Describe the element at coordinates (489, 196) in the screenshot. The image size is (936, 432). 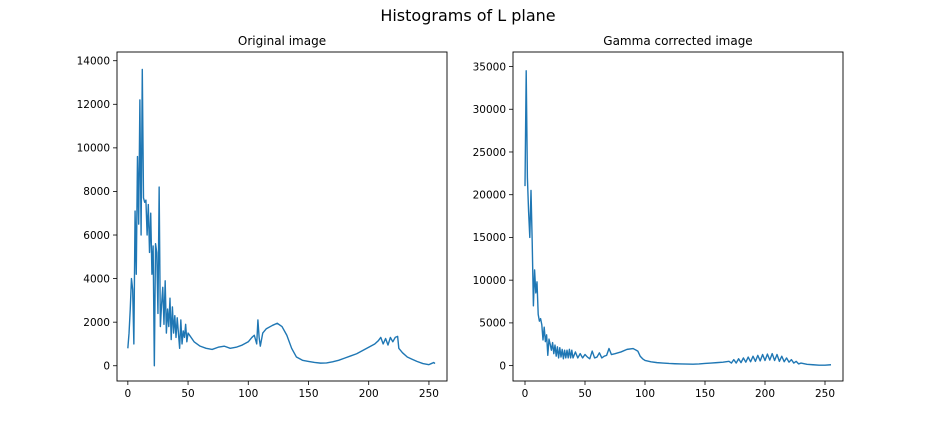
I see `y-tick-label: 20000` at that location.